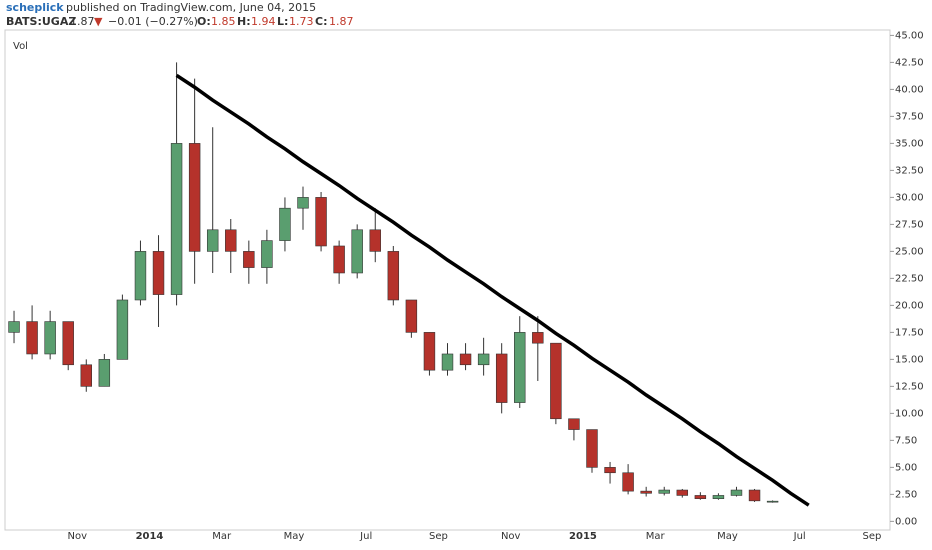 The width and height of the screenshot is (932, 550). Describe the element at coordinates (909, 224) in the screenshot. I see `y-tick-label: 27.50` at that location.